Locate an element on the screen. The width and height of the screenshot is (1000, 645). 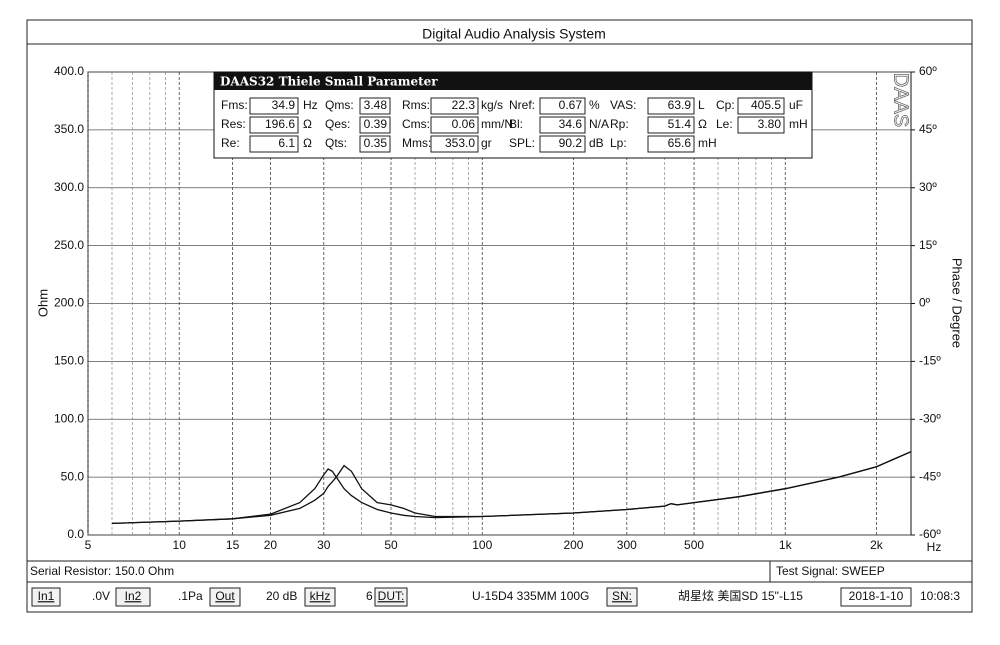
in1-value: .0V is located at coordinates (101, 596).